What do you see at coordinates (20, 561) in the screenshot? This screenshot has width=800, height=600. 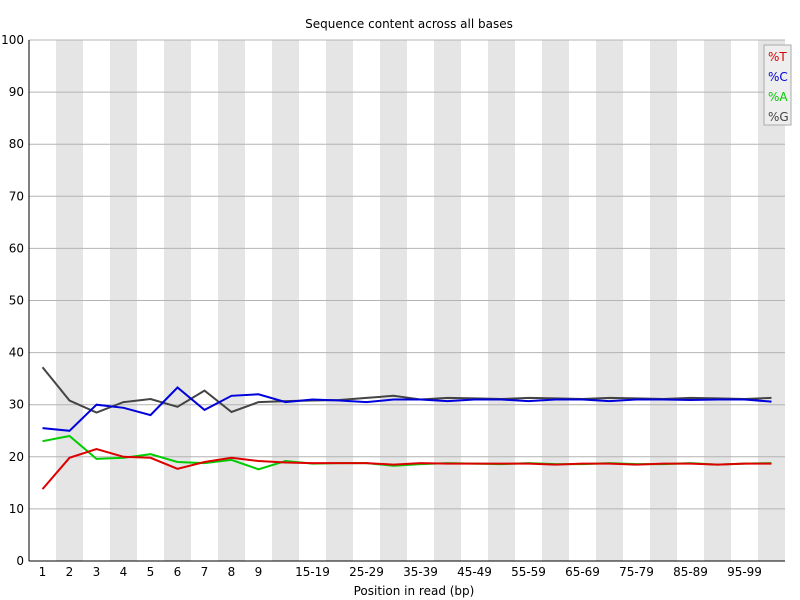 I see `y-tick-0: 0` at bounding box center [20, 561].